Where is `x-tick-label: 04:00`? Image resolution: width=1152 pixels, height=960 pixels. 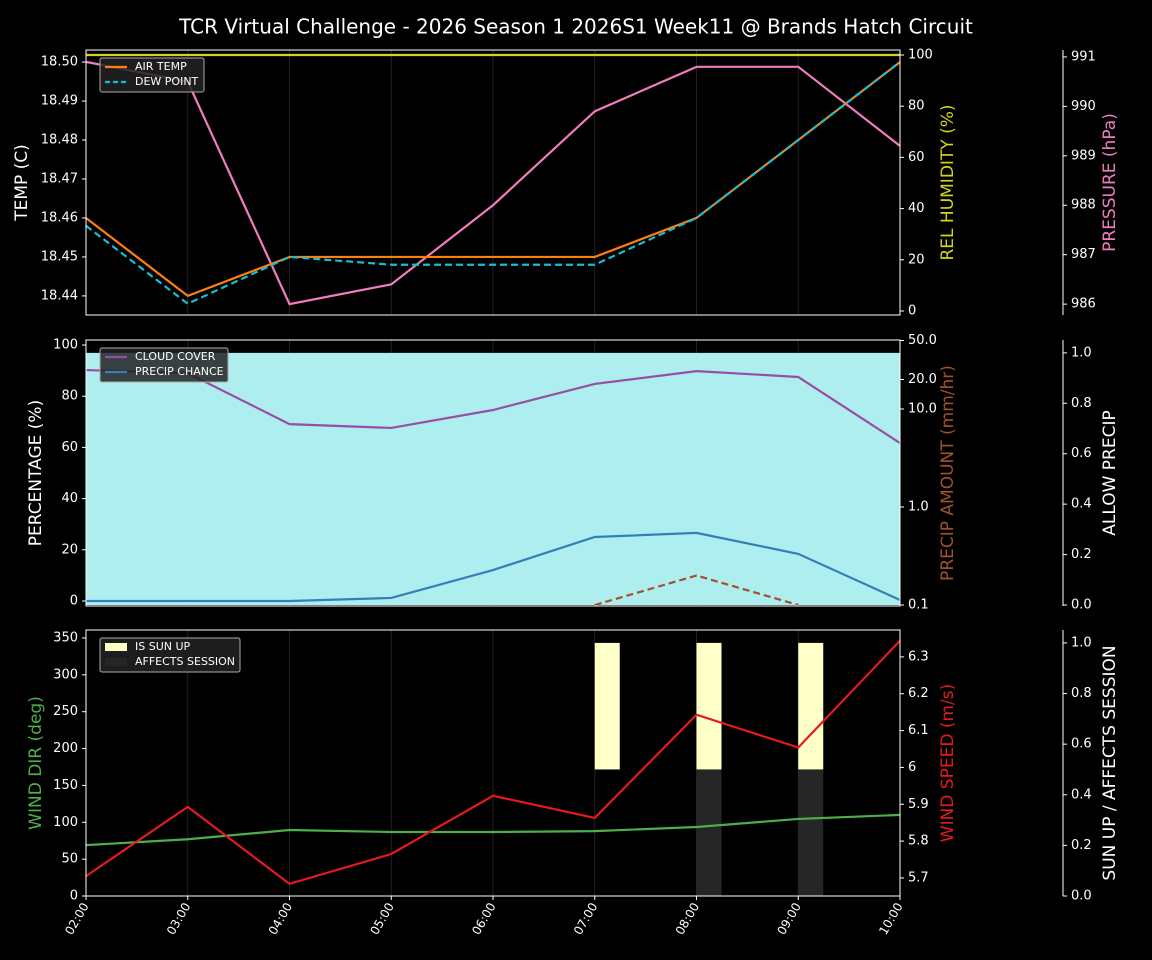 x-tick-label: 04:00 is located at coordinates (280, 918).